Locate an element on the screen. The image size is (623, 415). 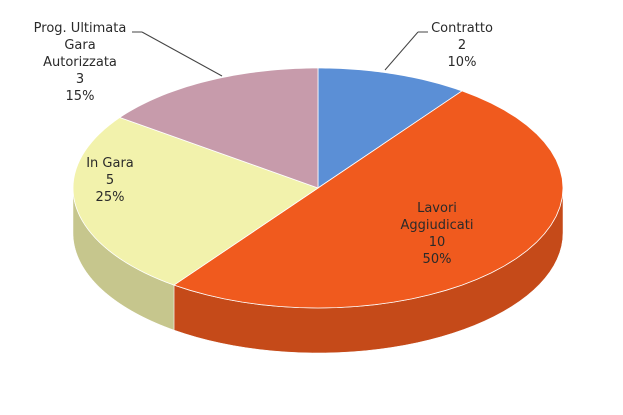
percent-label: 50% is located at coordinates (437, 259).